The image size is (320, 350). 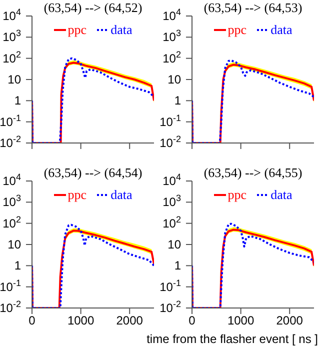 What do you see at coordinates (253, 8) in the screenshot?
I see `chart-title: (63,54) --> (64,53)` at bounding box center [253, 8].